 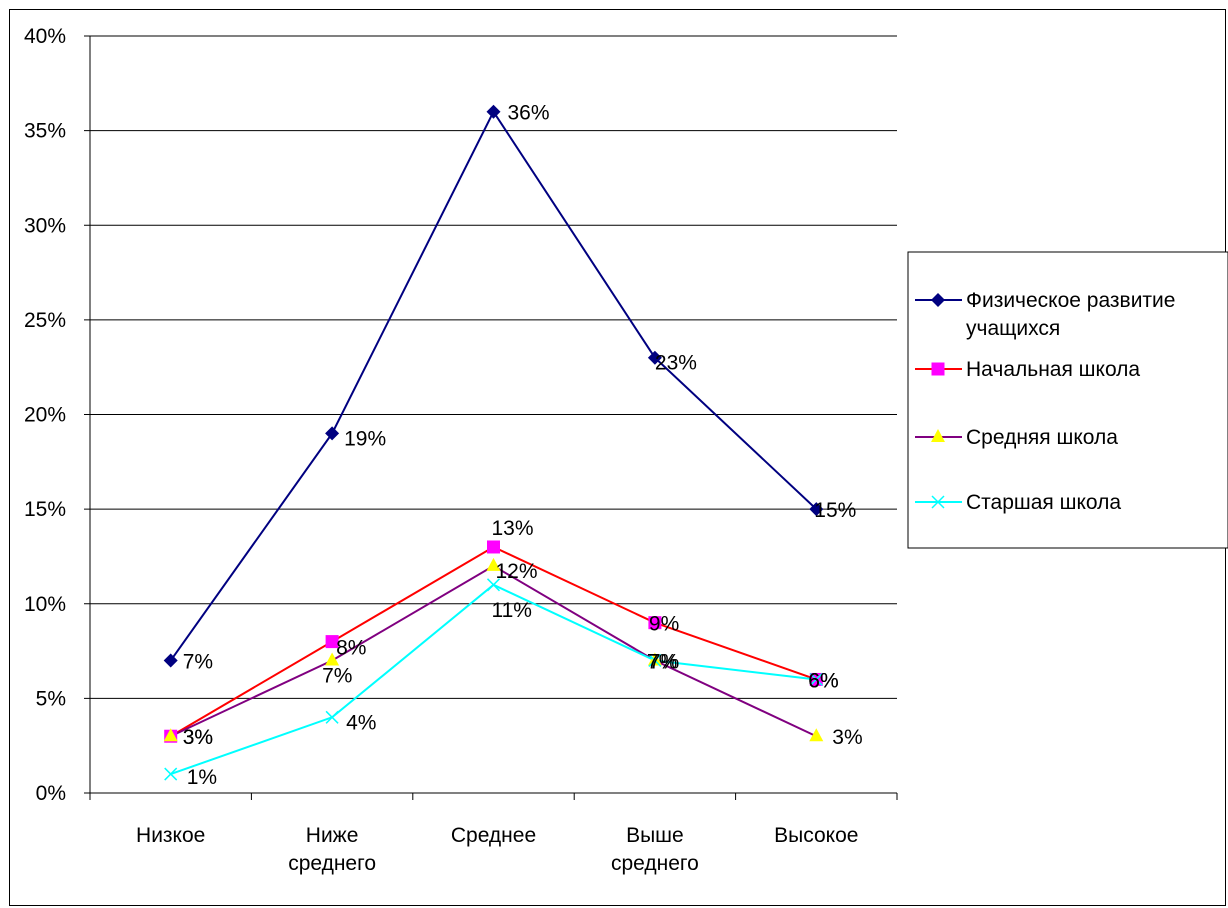 I want to click on x-tick-label: Выше среднего, so click(x=655, y=849).